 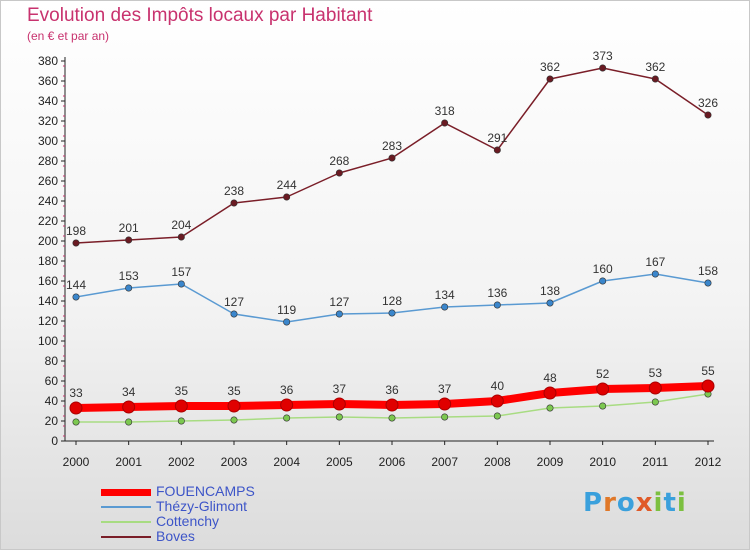 I want to click on x-tick-label: 2004, so click(x=286, y=462).